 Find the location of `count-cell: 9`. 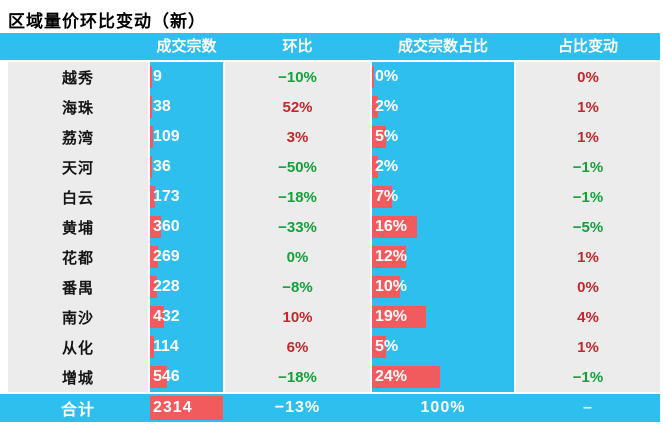

count-cell: 9 is located at coordinates (186, 77).